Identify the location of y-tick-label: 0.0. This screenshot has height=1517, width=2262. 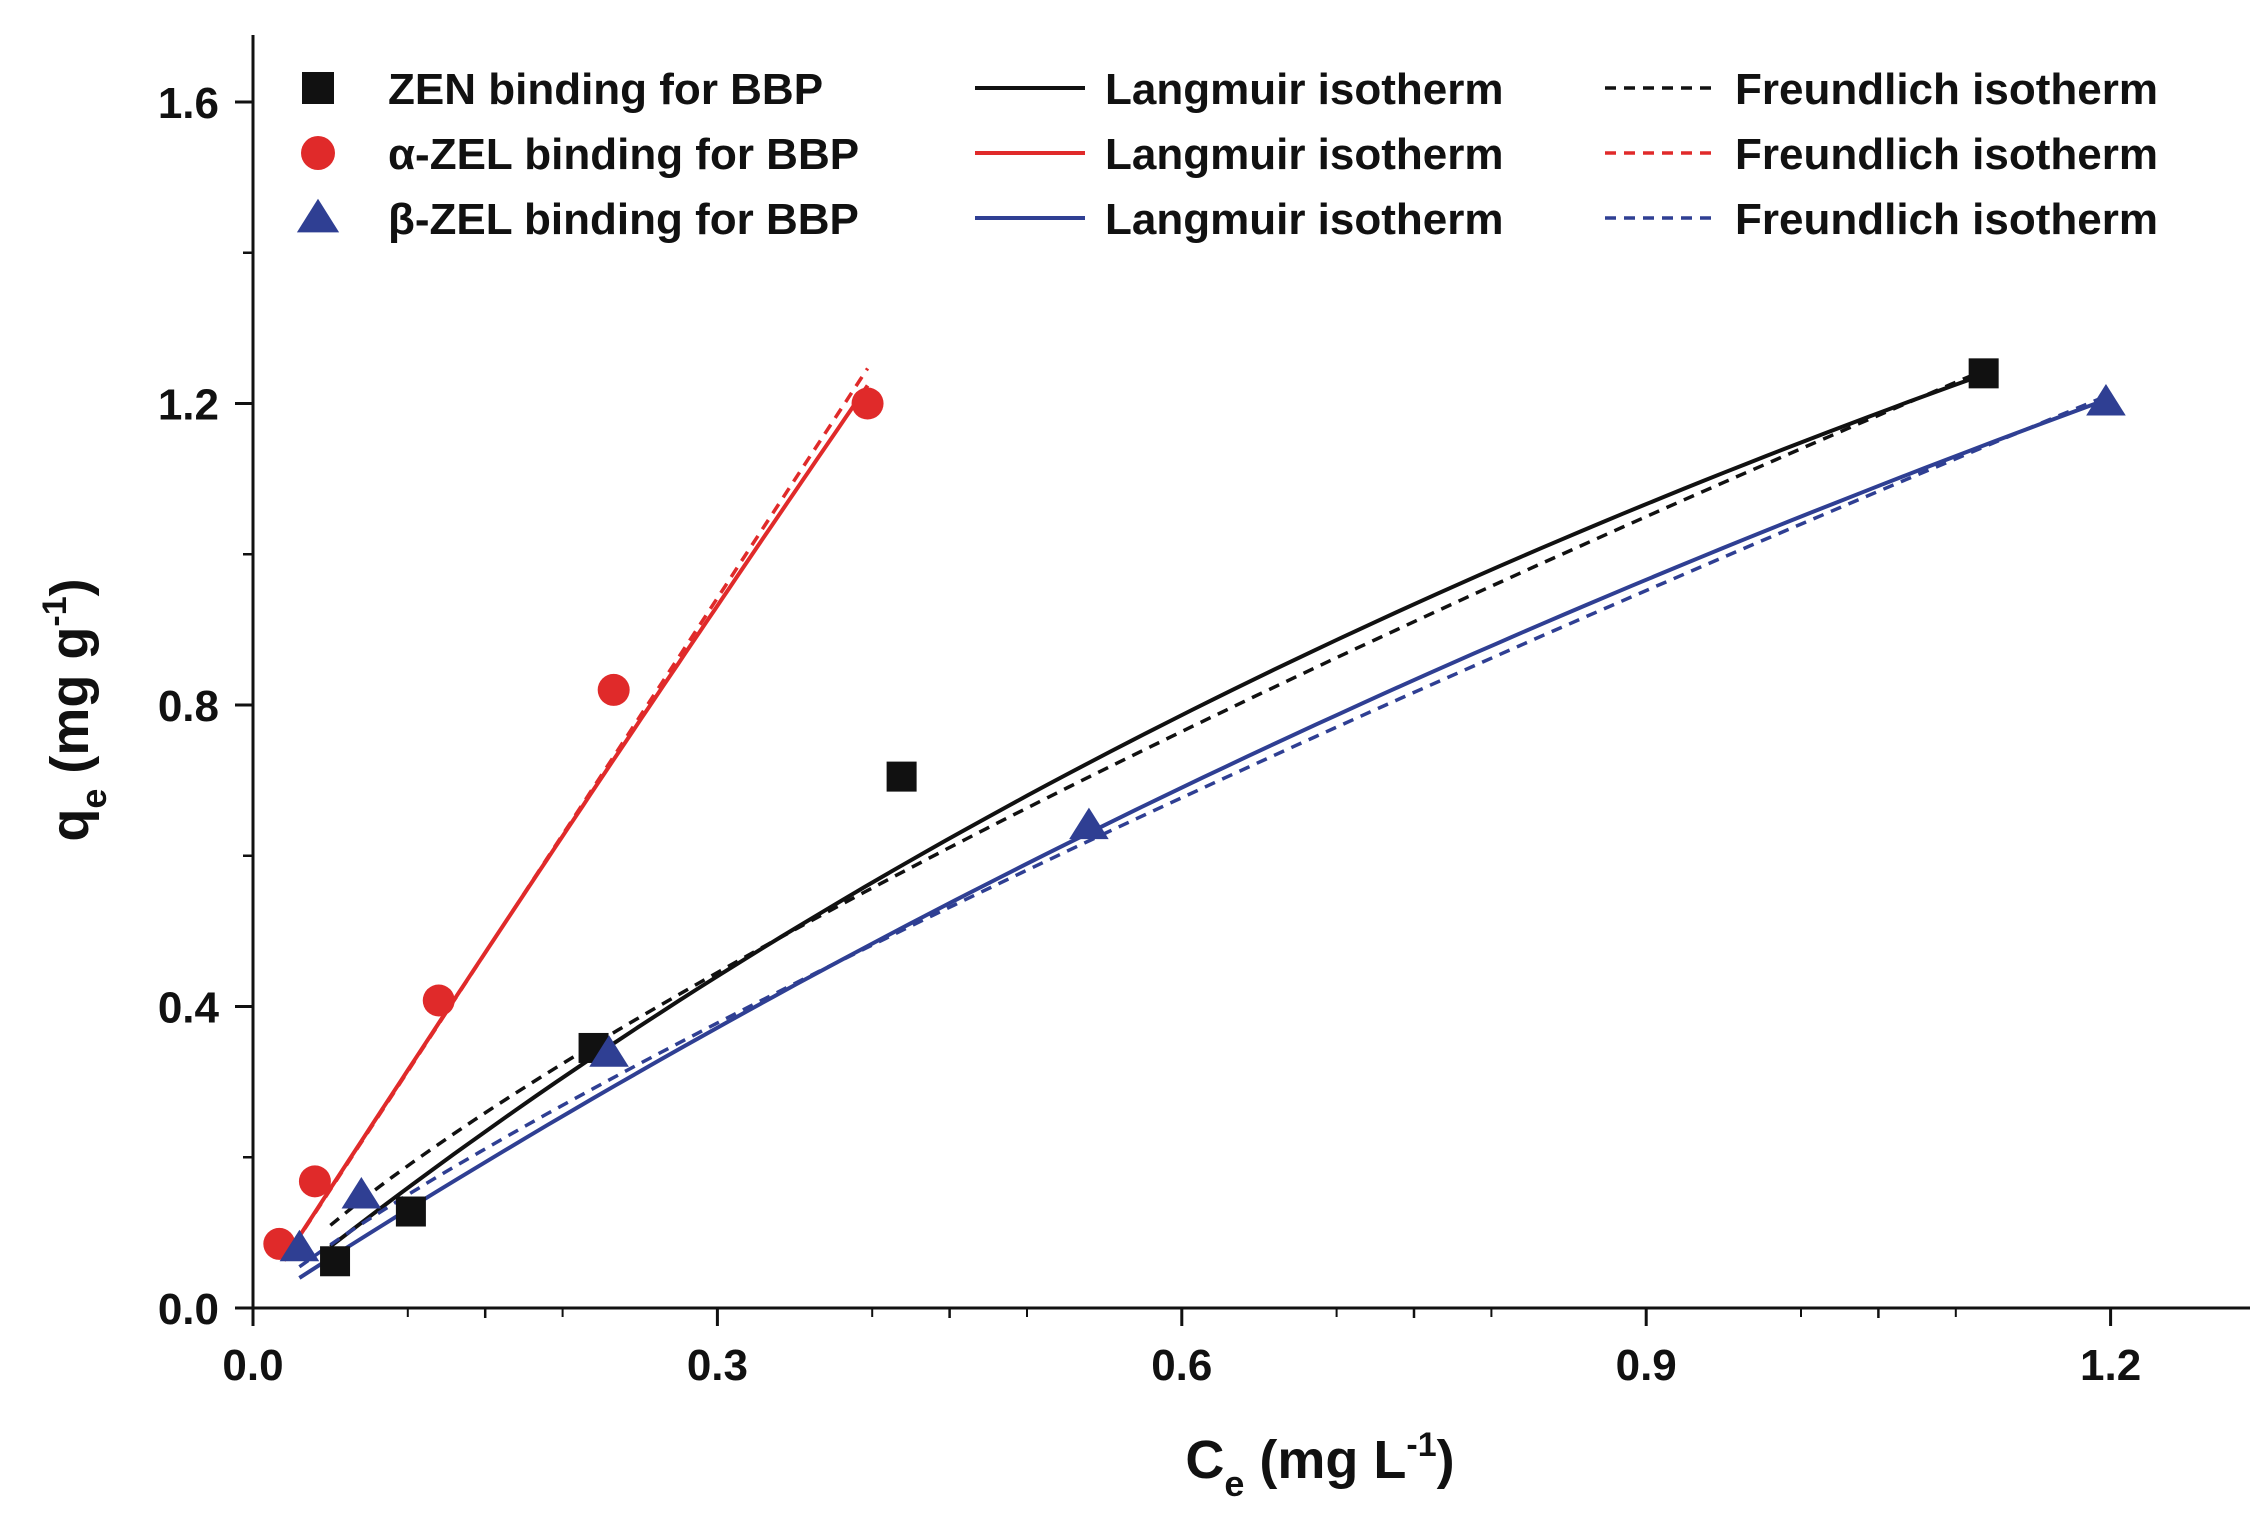
(188, 1309).